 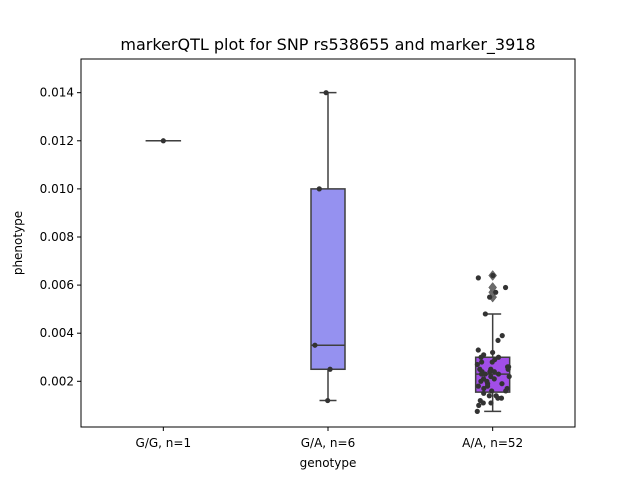 What do you see at coordinates (57, 285) in the screenshot?
I see `y-tick-label: 0.006` at bounding box center [57, 285].